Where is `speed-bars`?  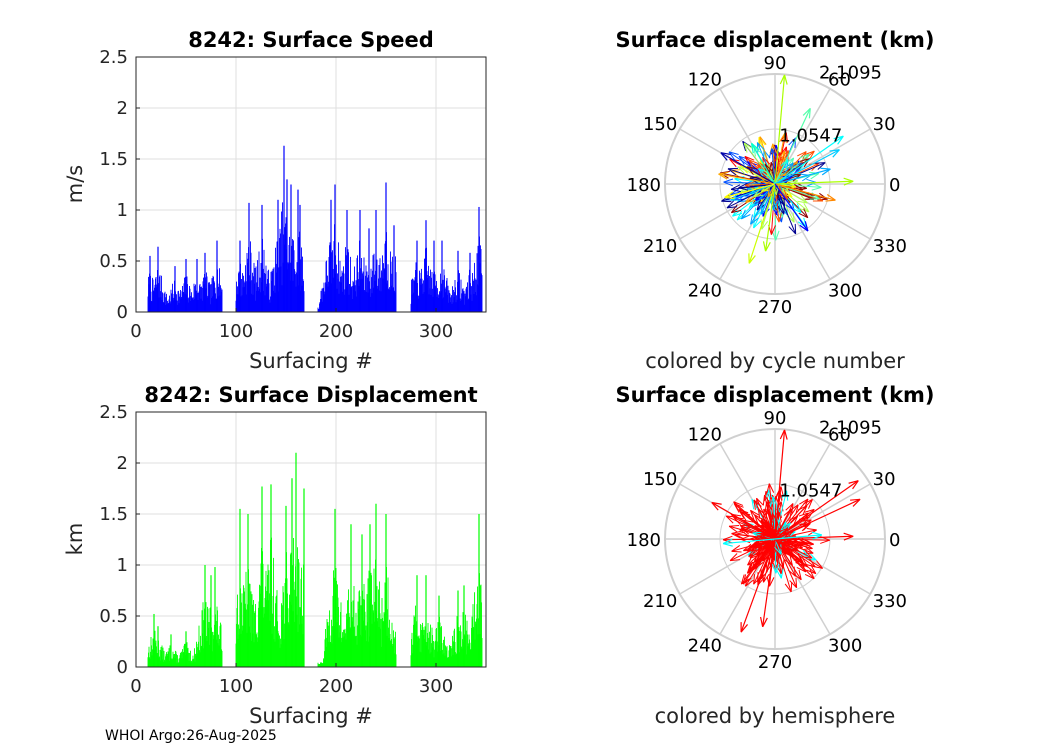
speed-bars is located at coordinates (315, 228).